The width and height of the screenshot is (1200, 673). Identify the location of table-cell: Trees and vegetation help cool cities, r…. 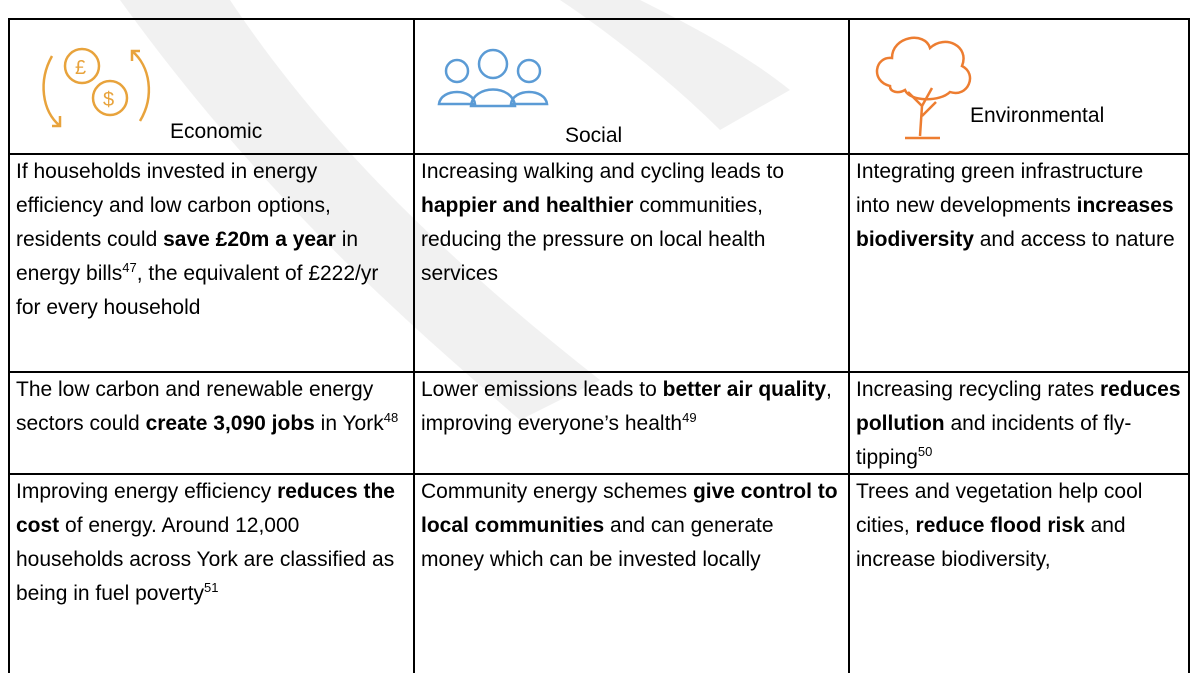
(1019, 573).